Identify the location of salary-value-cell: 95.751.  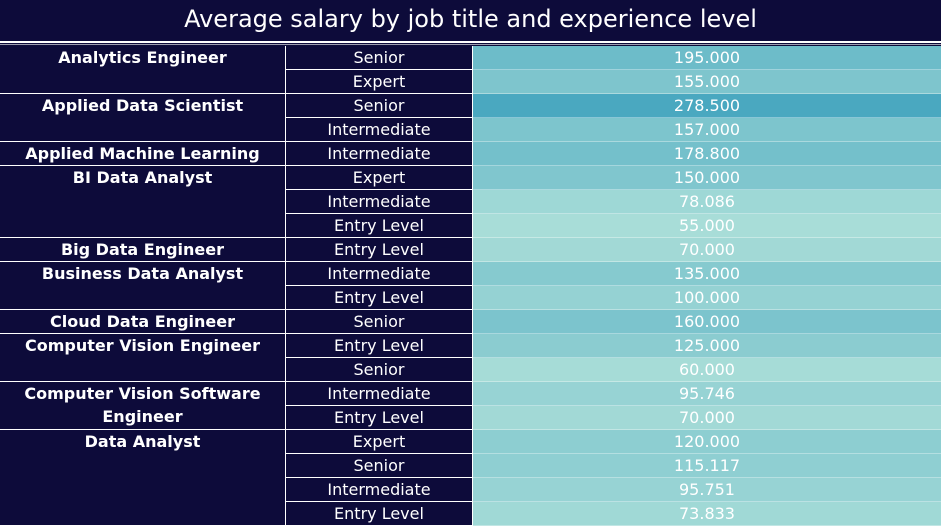
(707, 490).